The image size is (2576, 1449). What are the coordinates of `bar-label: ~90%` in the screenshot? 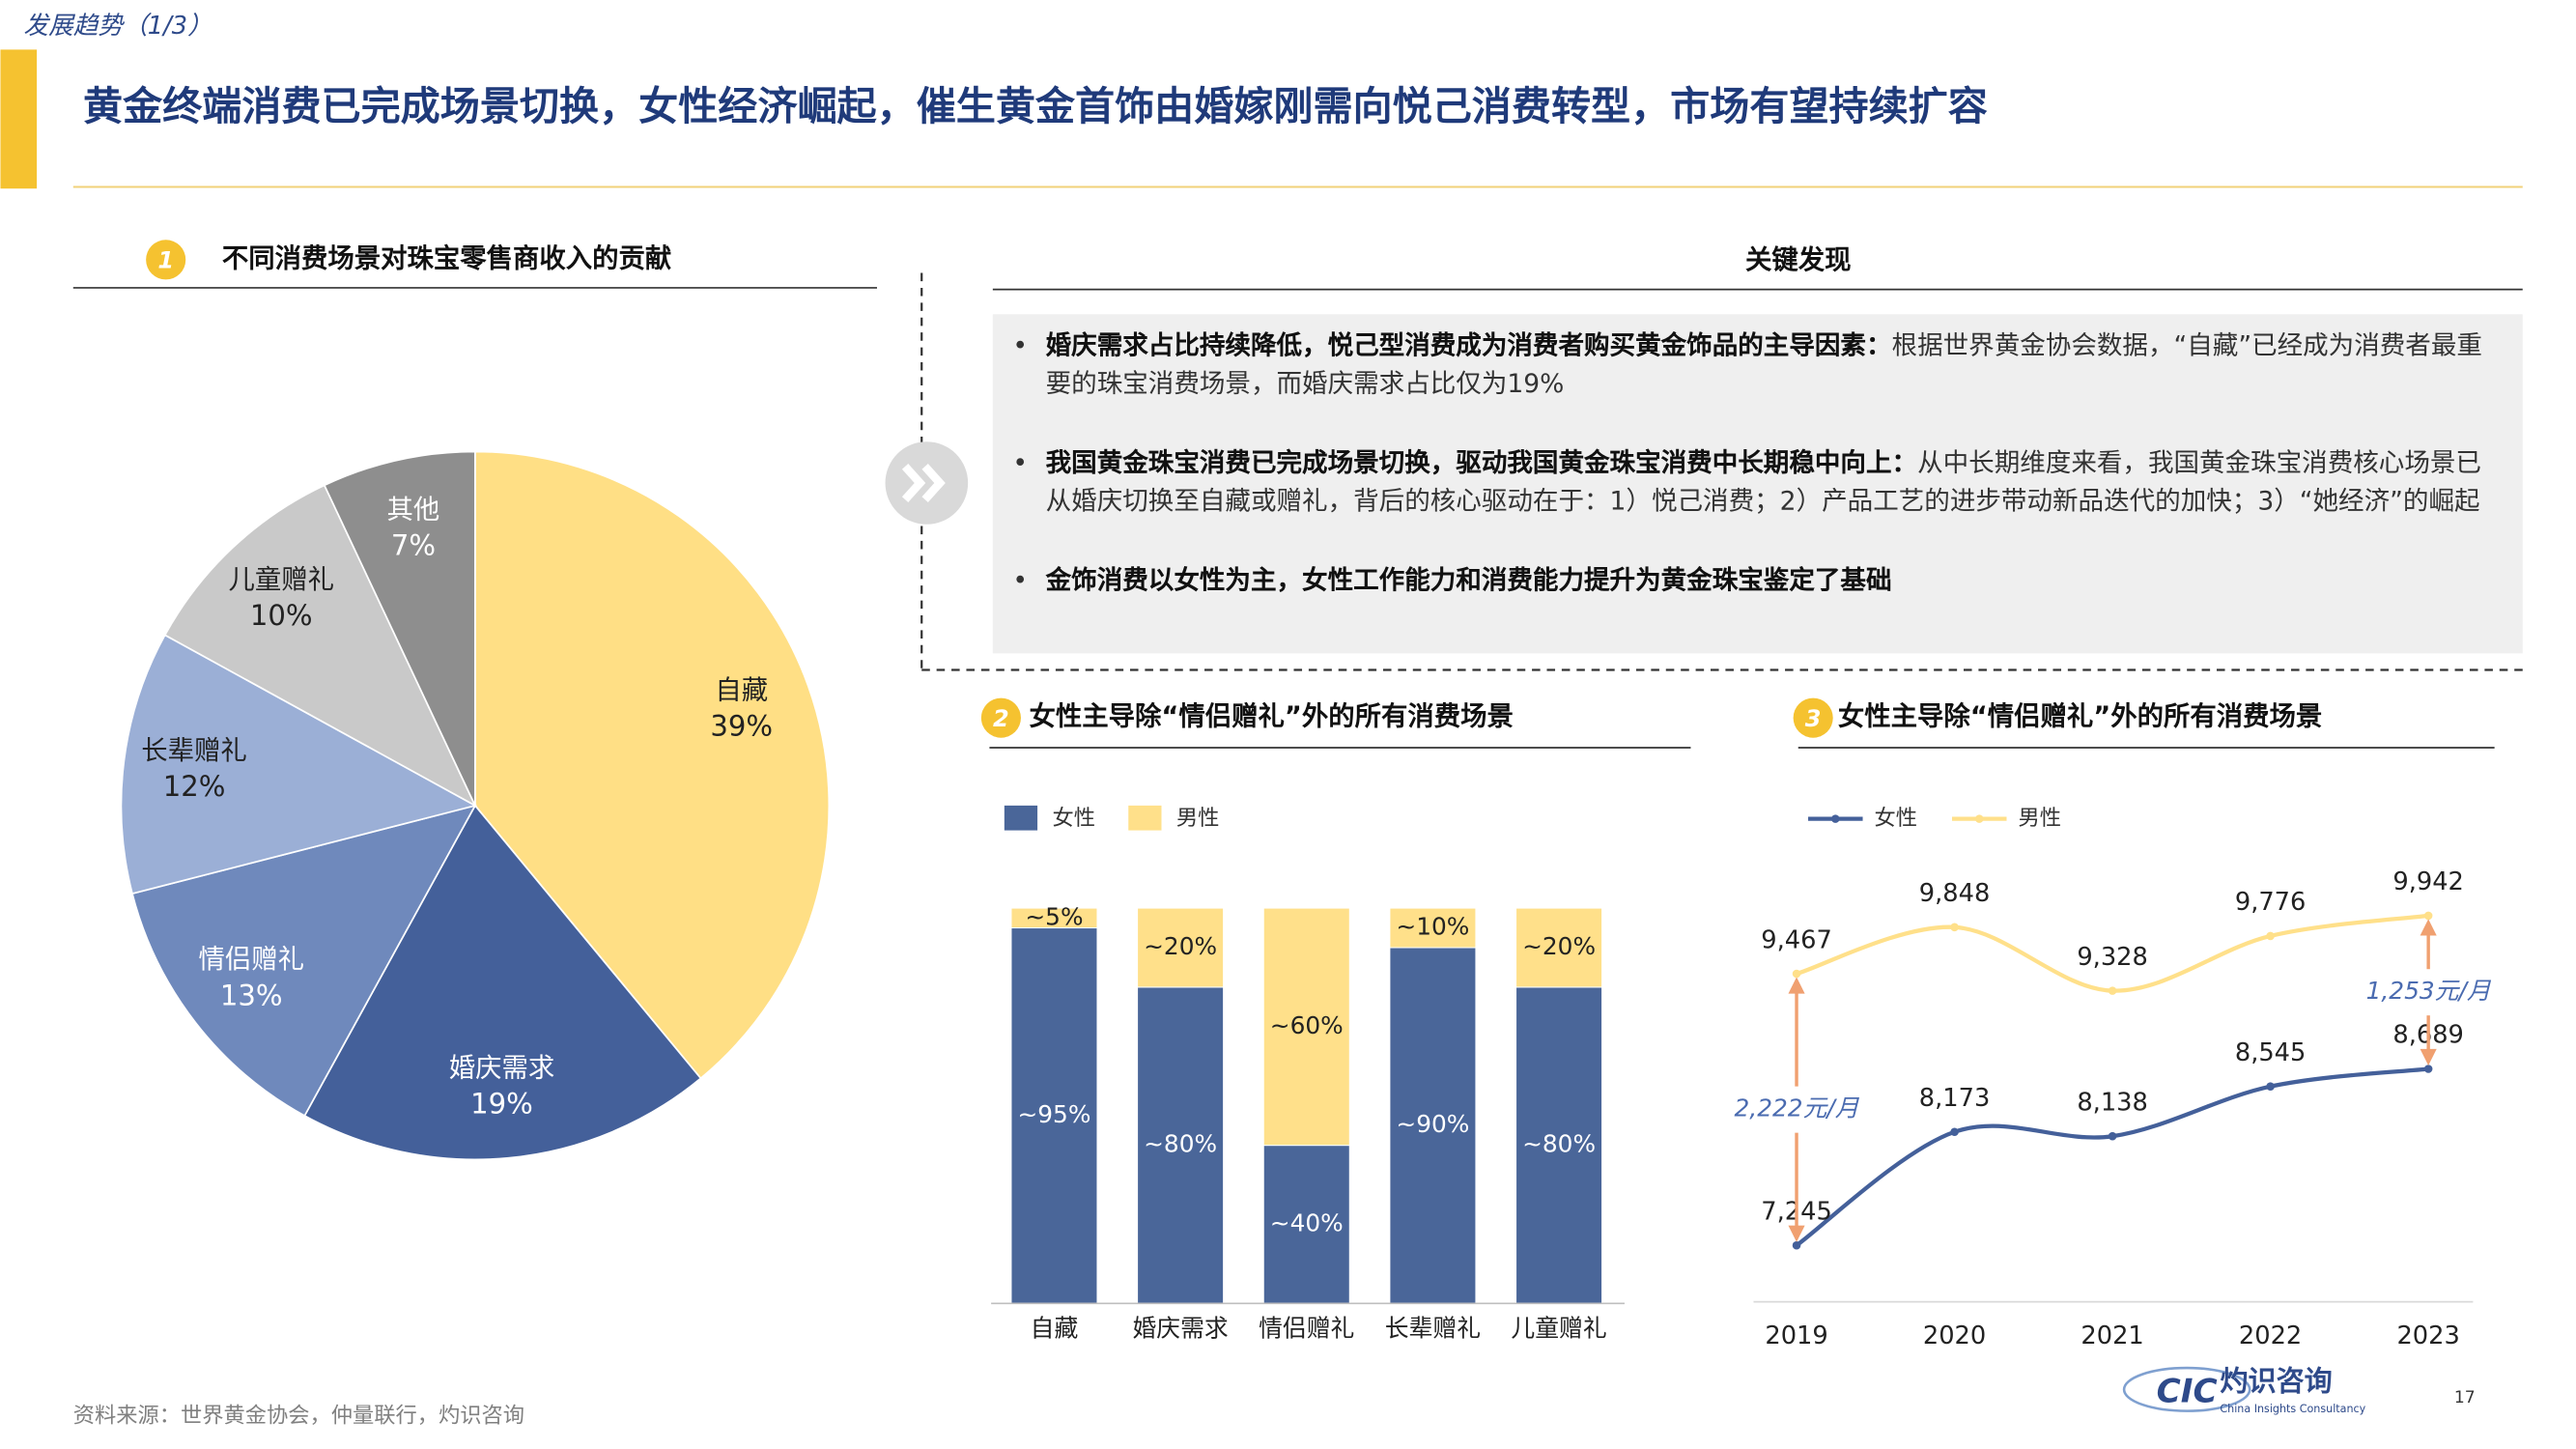 It's located at (1432, 1124).